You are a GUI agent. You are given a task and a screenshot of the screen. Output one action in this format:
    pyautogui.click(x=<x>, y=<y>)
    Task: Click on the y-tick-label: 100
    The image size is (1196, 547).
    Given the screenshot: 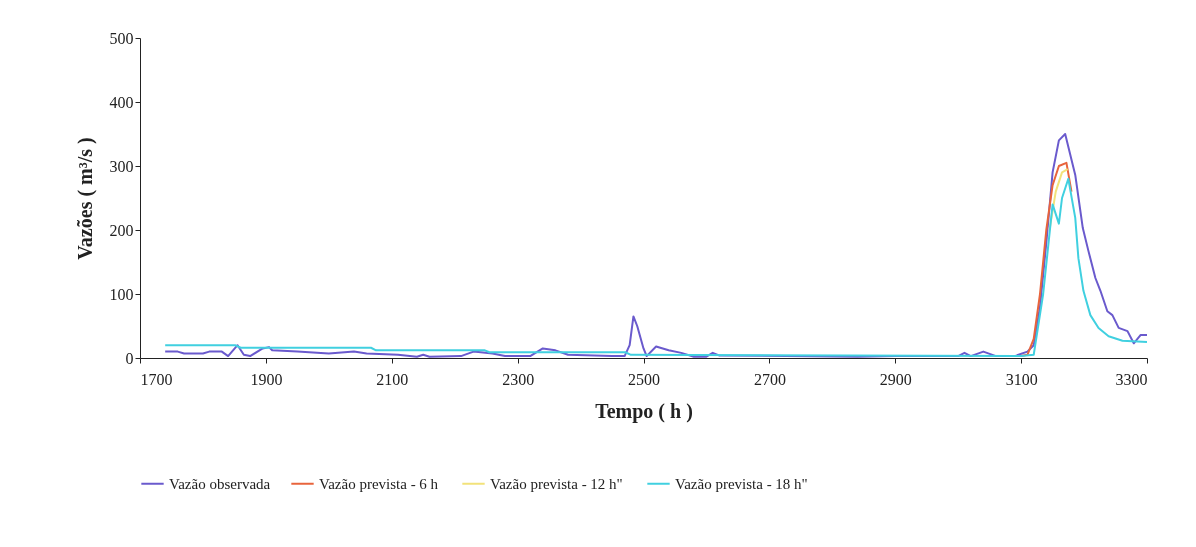 What is the action you would take?
    pyautogui.click(x=121, y=294)
    